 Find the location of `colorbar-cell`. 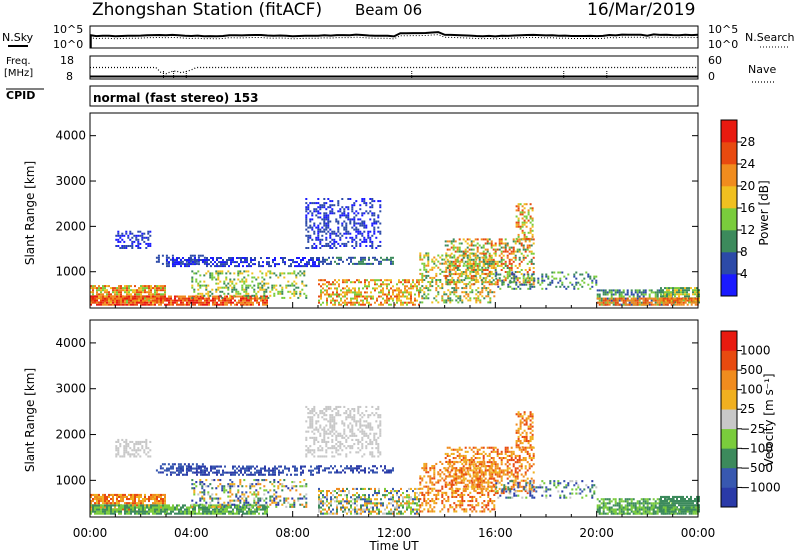

colorbar-cell is located at coordinates (729, 219).